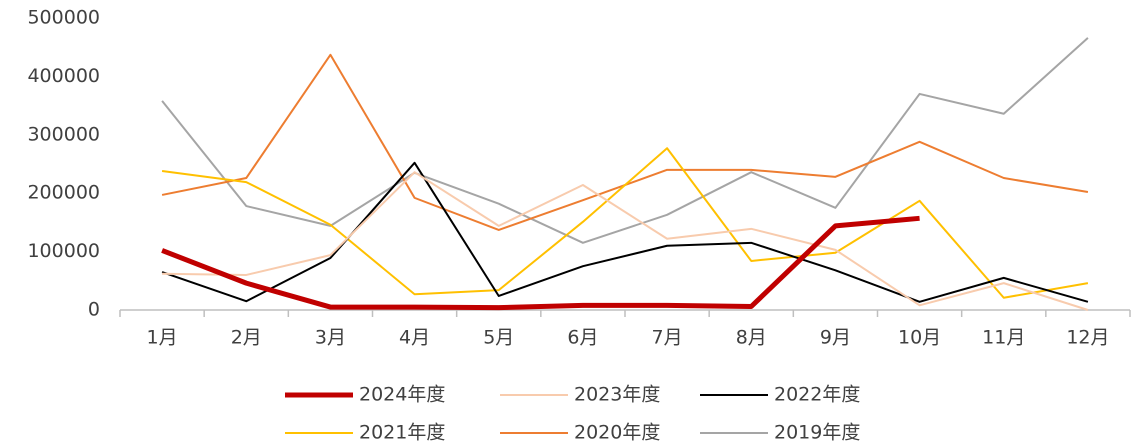 This screenshot has width=1140, height=445. What do you see at coordinates (402, 395) in the screenshot?
I see `legend-label: 2024年度` at bounding box center [402, 395].